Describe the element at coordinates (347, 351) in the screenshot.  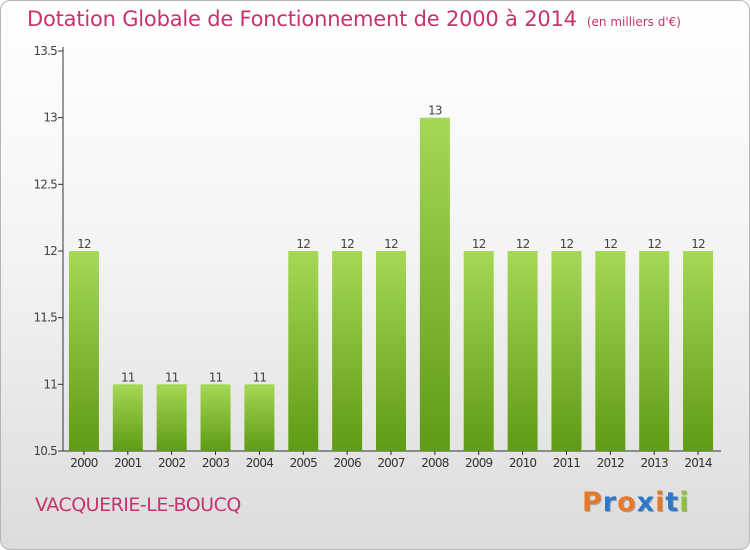
I see `bar-2006` at that location.